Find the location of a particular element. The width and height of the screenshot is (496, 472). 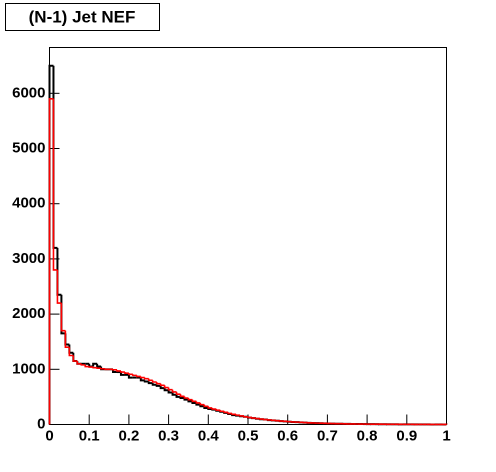

y-tick-label: 3000 is located at coordinates (28, 258).